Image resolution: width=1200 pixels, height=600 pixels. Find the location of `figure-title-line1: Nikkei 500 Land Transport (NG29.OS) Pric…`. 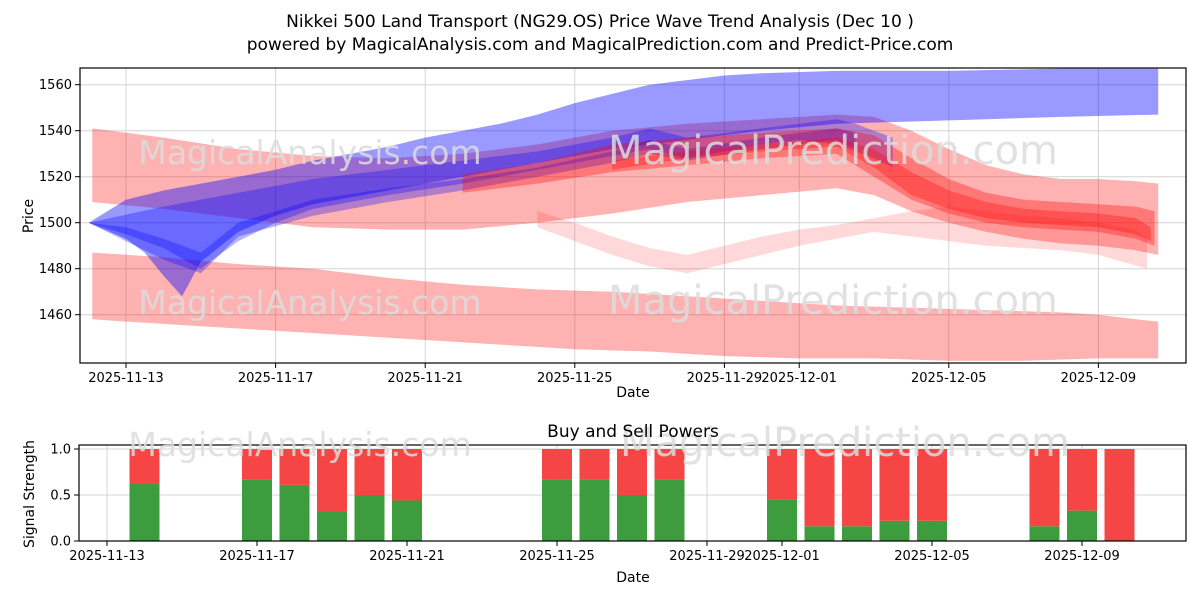

figure-title-line1: Nikkei 500 Land Transport (NG29.OS) Pric… is located at coordinates (600, 22).